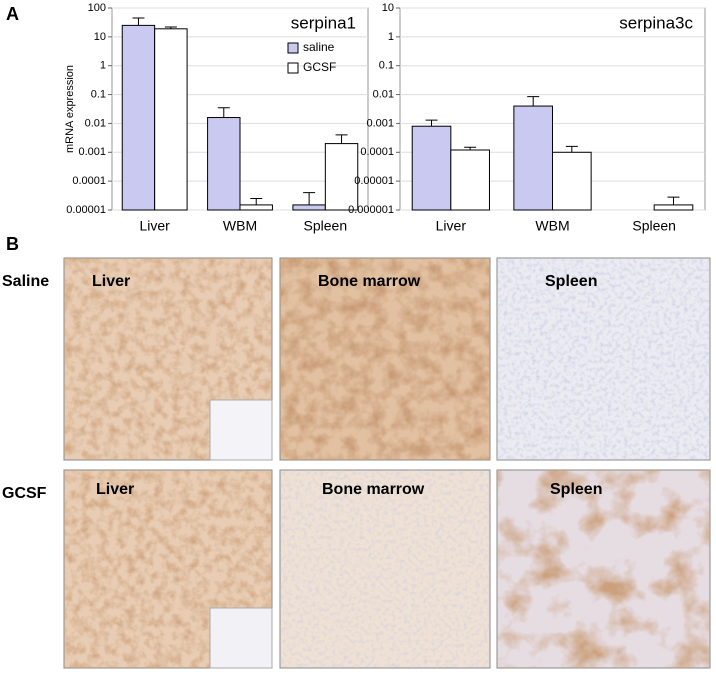  I want to click on row-label: Saline, so click(25, 281).